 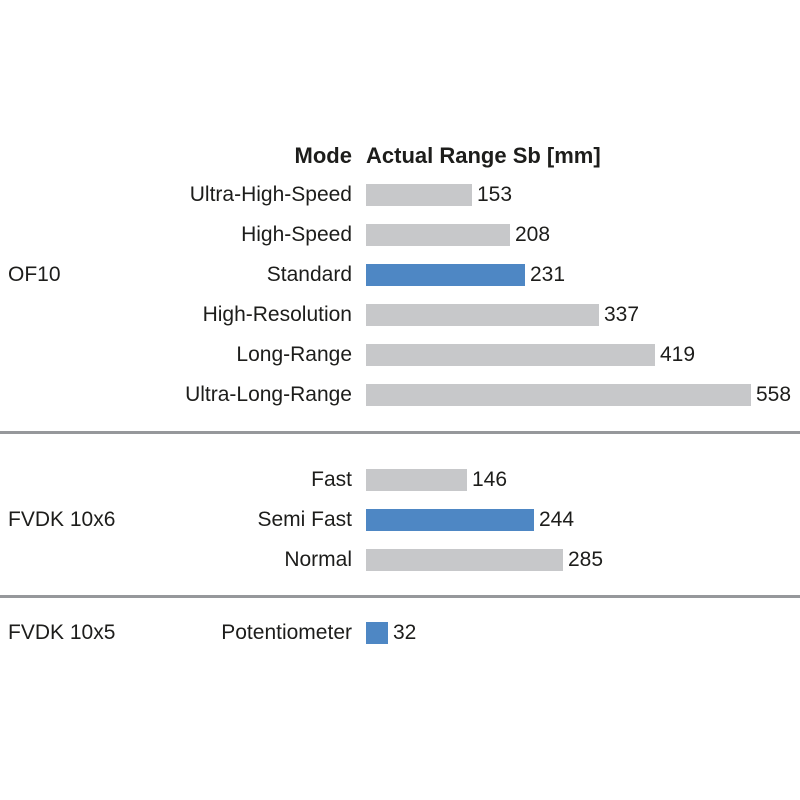 What do you see at coordinates (583, 520) in the screenshot?
I see `bar-area: 244` at bounding box center [583, 520].